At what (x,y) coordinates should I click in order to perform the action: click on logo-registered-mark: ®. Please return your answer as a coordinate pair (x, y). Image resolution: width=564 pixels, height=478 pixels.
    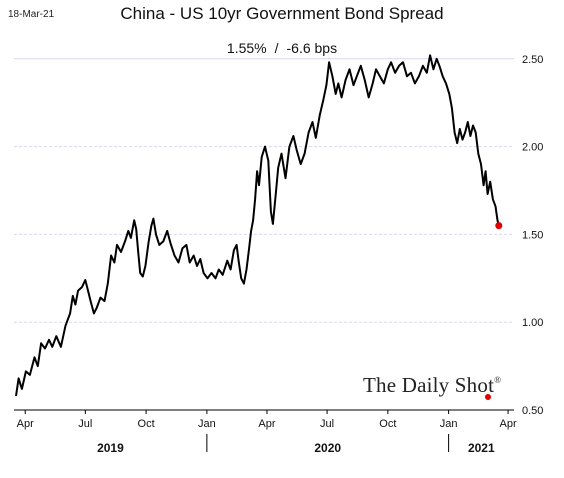
    Looking at the image, I should click on (498, 380).